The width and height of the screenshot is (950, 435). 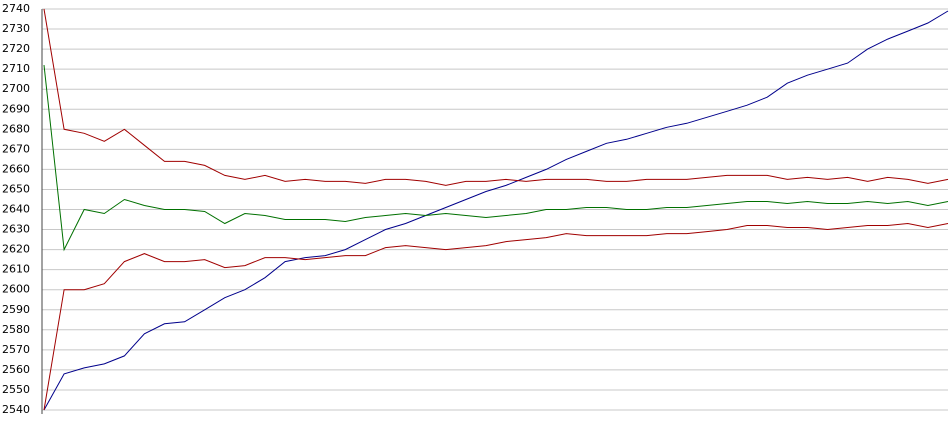 What do you see at coordinates (16, 48) in the screenshot?
I see `y-tick-label: 2720` at bounding box center [16, 48].